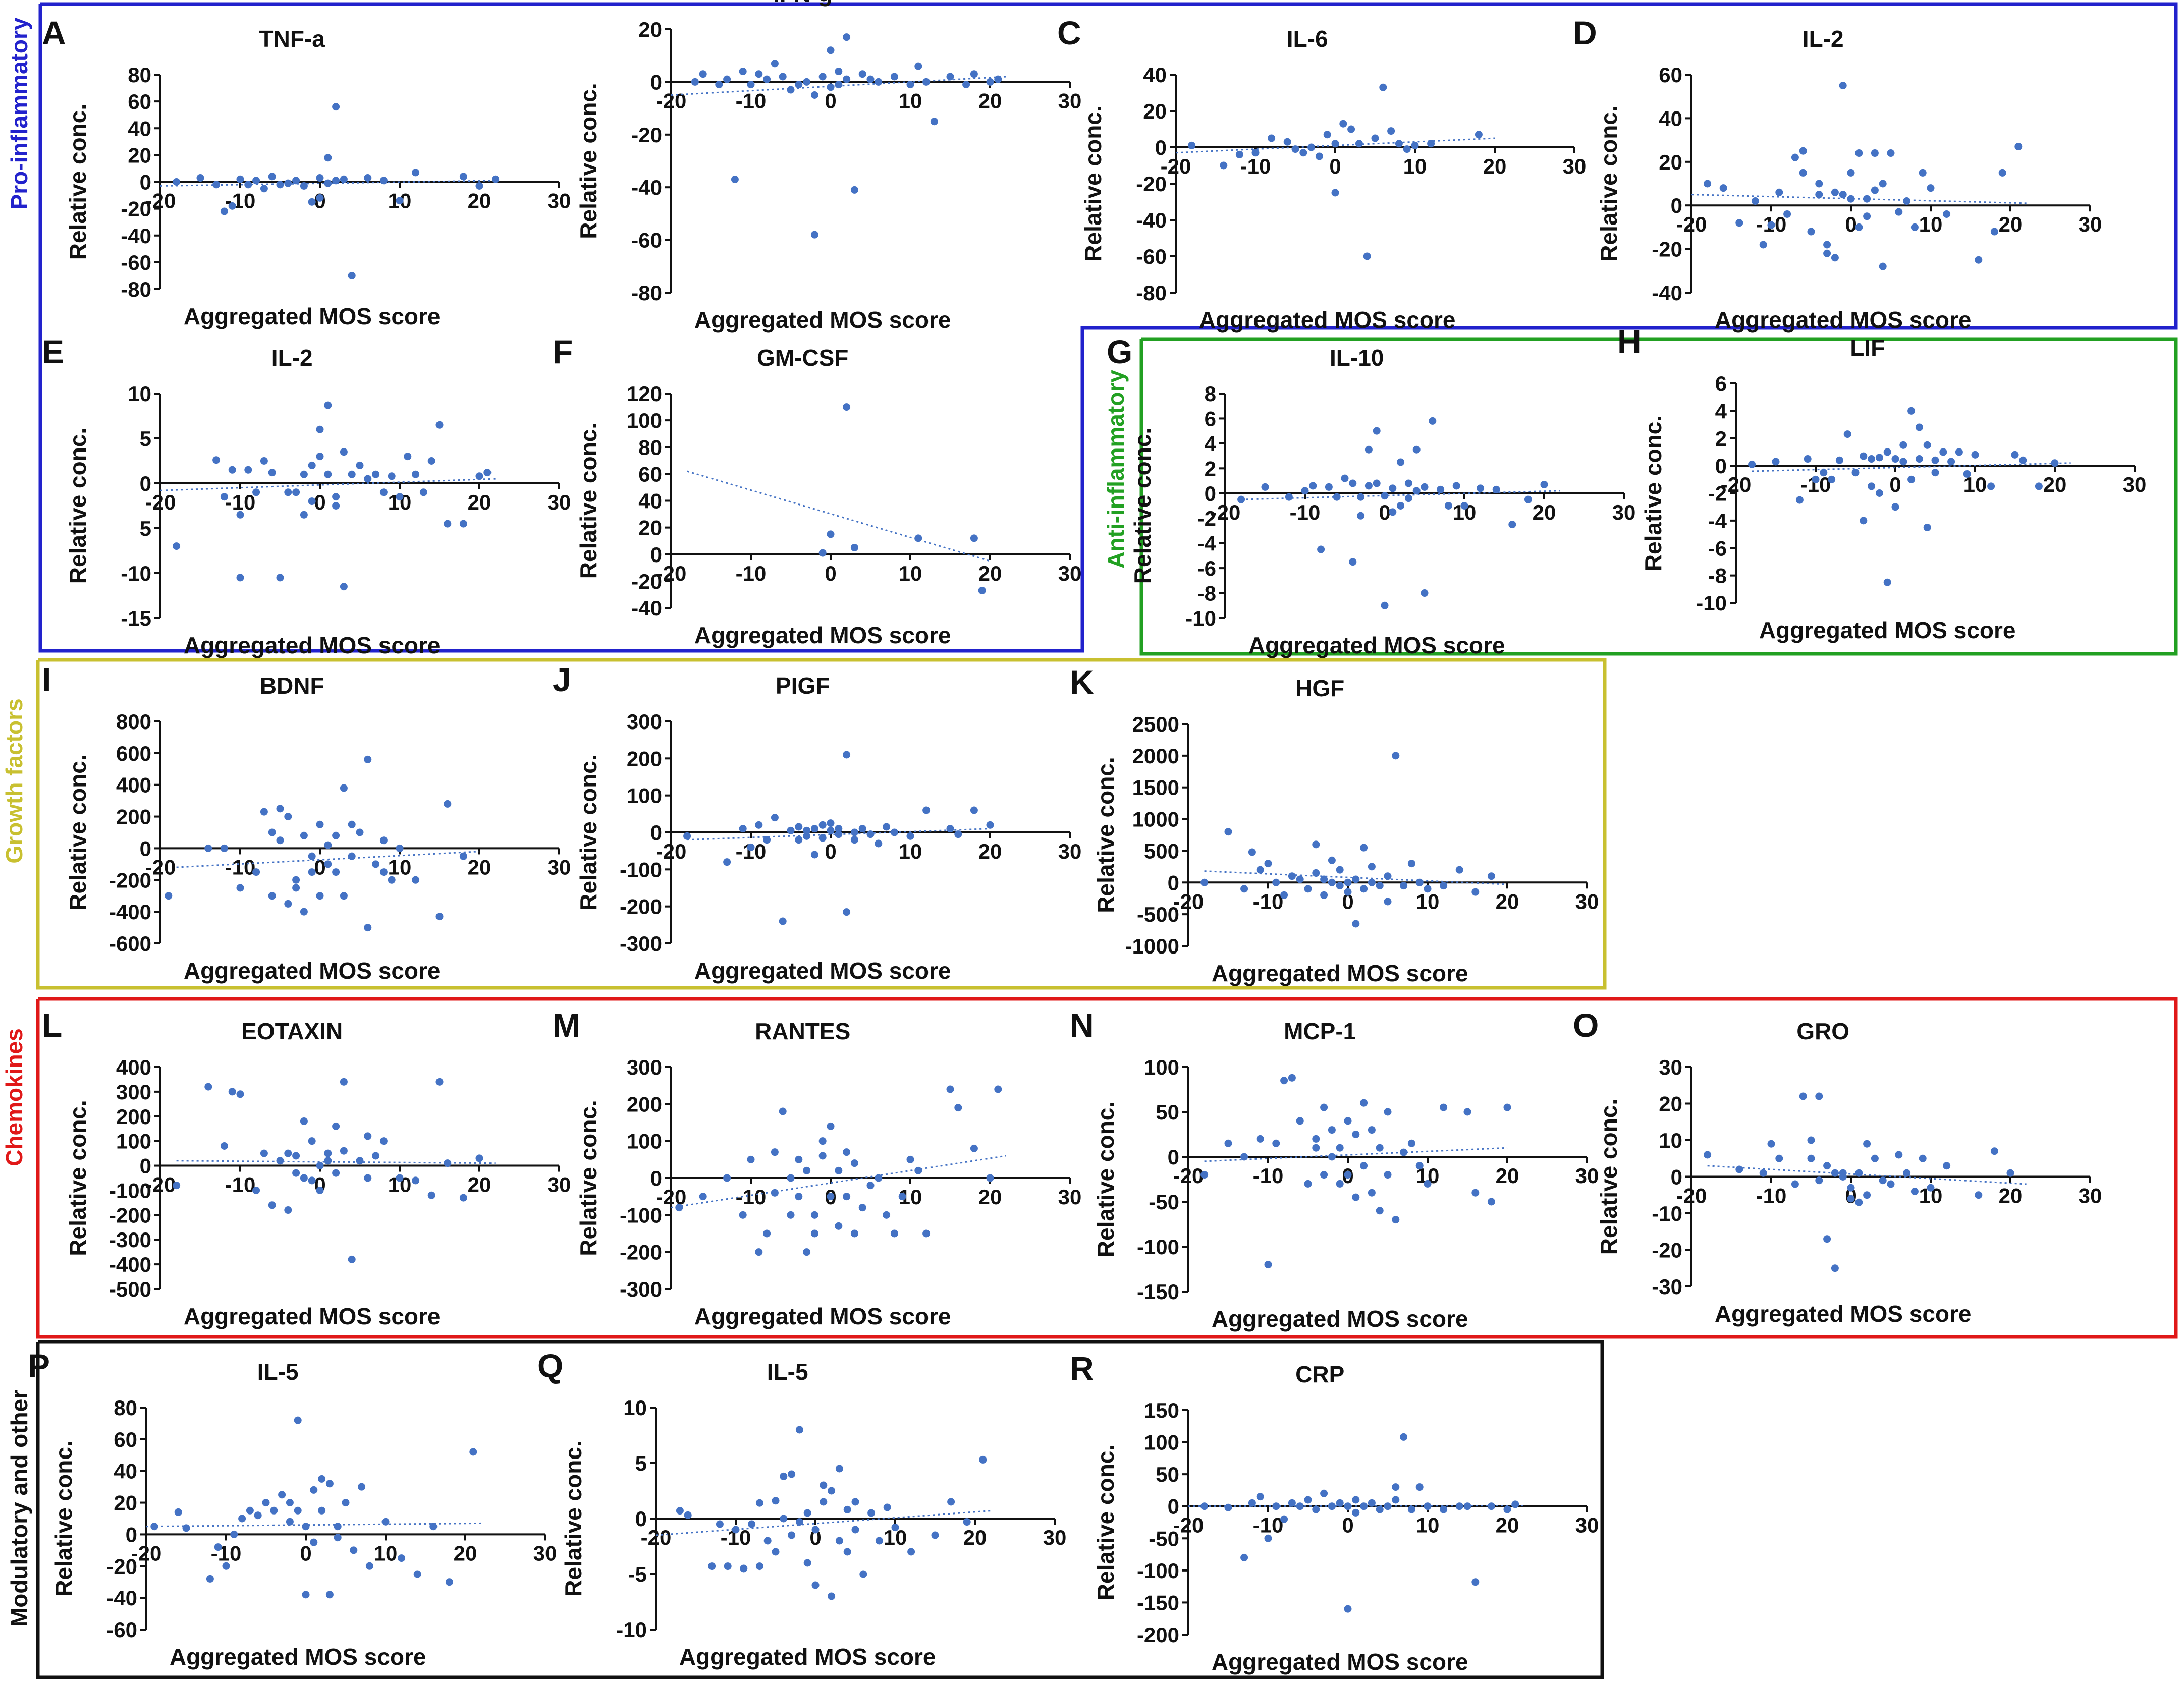 The height and width of the screenshot is (1682, 2184). What do you see at coordinates (650, 447) in the screenshot?
I see `y-tick-label-f: 80` at bounding box center [650, 447].